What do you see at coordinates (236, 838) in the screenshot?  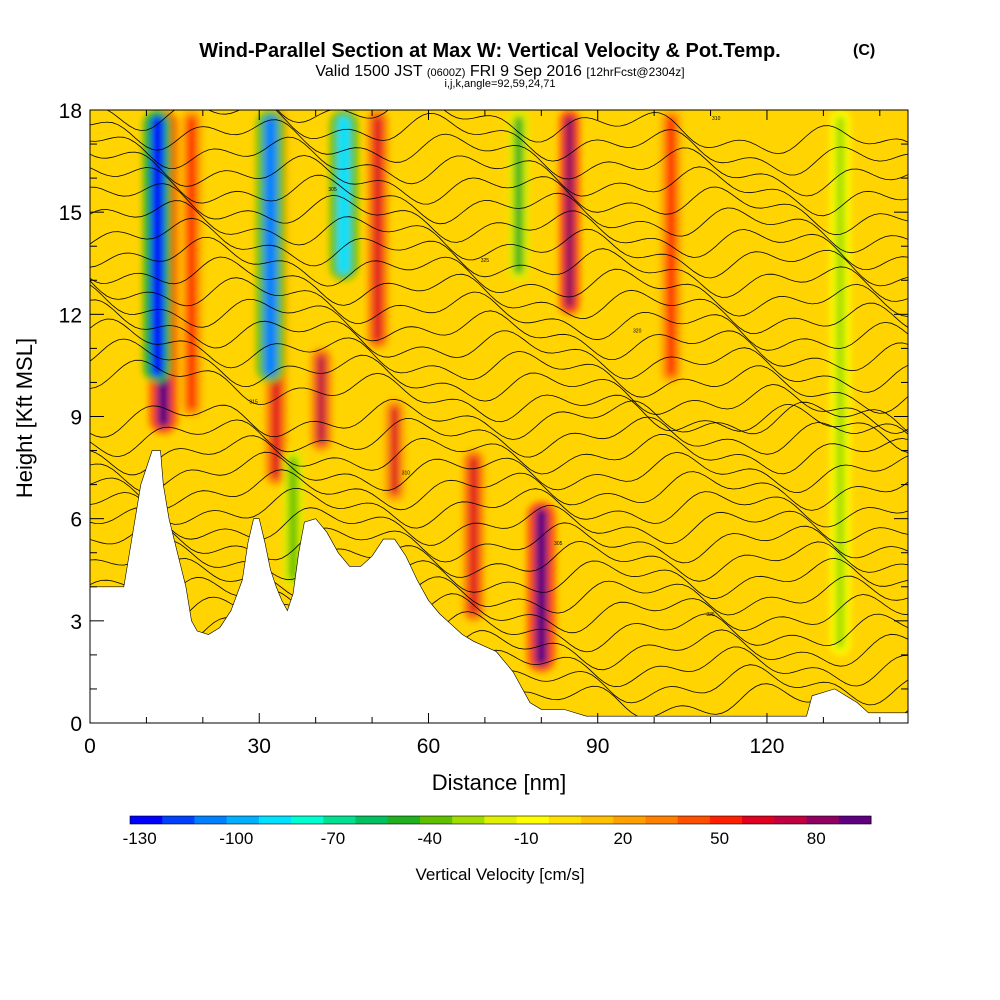 I see `colorbar-tick-label: -100` at bounding box center [236, 838].